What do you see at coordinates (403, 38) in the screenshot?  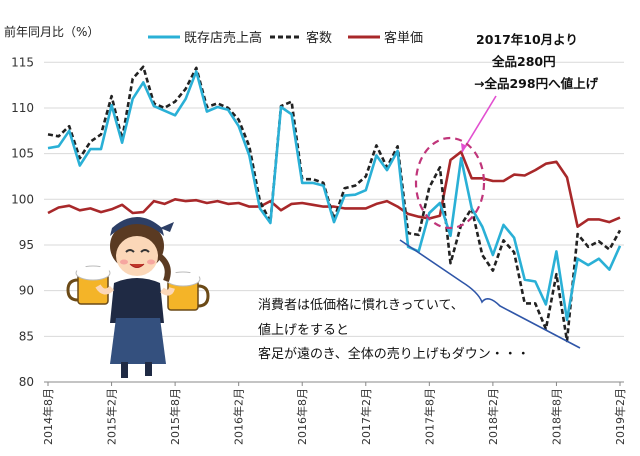 I see `legend-label-unit-price: 客単価` at bounding box center [403, 38].